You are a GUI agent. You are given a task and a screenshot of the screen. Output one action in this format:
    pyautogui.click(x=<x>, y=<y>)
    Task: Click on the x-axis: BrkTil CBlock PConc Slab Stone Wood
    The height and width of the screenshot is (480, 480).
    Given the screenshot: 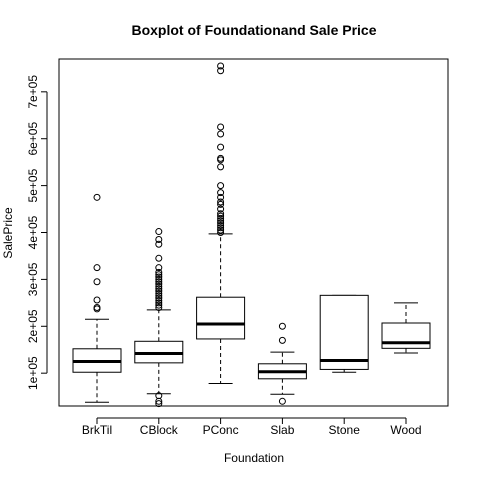 What is the action you would take?
    pyautogui.click(x=252, y=427)
    